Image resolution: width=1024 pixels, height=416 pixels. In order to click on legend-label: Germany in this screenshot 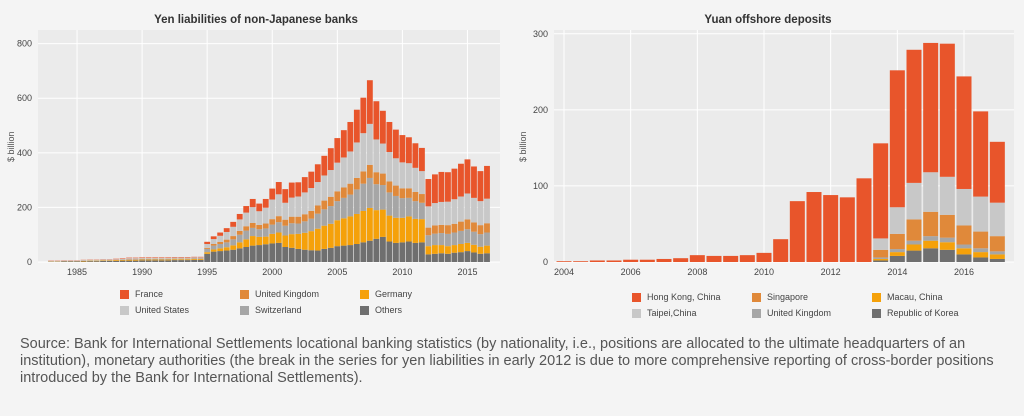, I will do `click(394, 294)`.